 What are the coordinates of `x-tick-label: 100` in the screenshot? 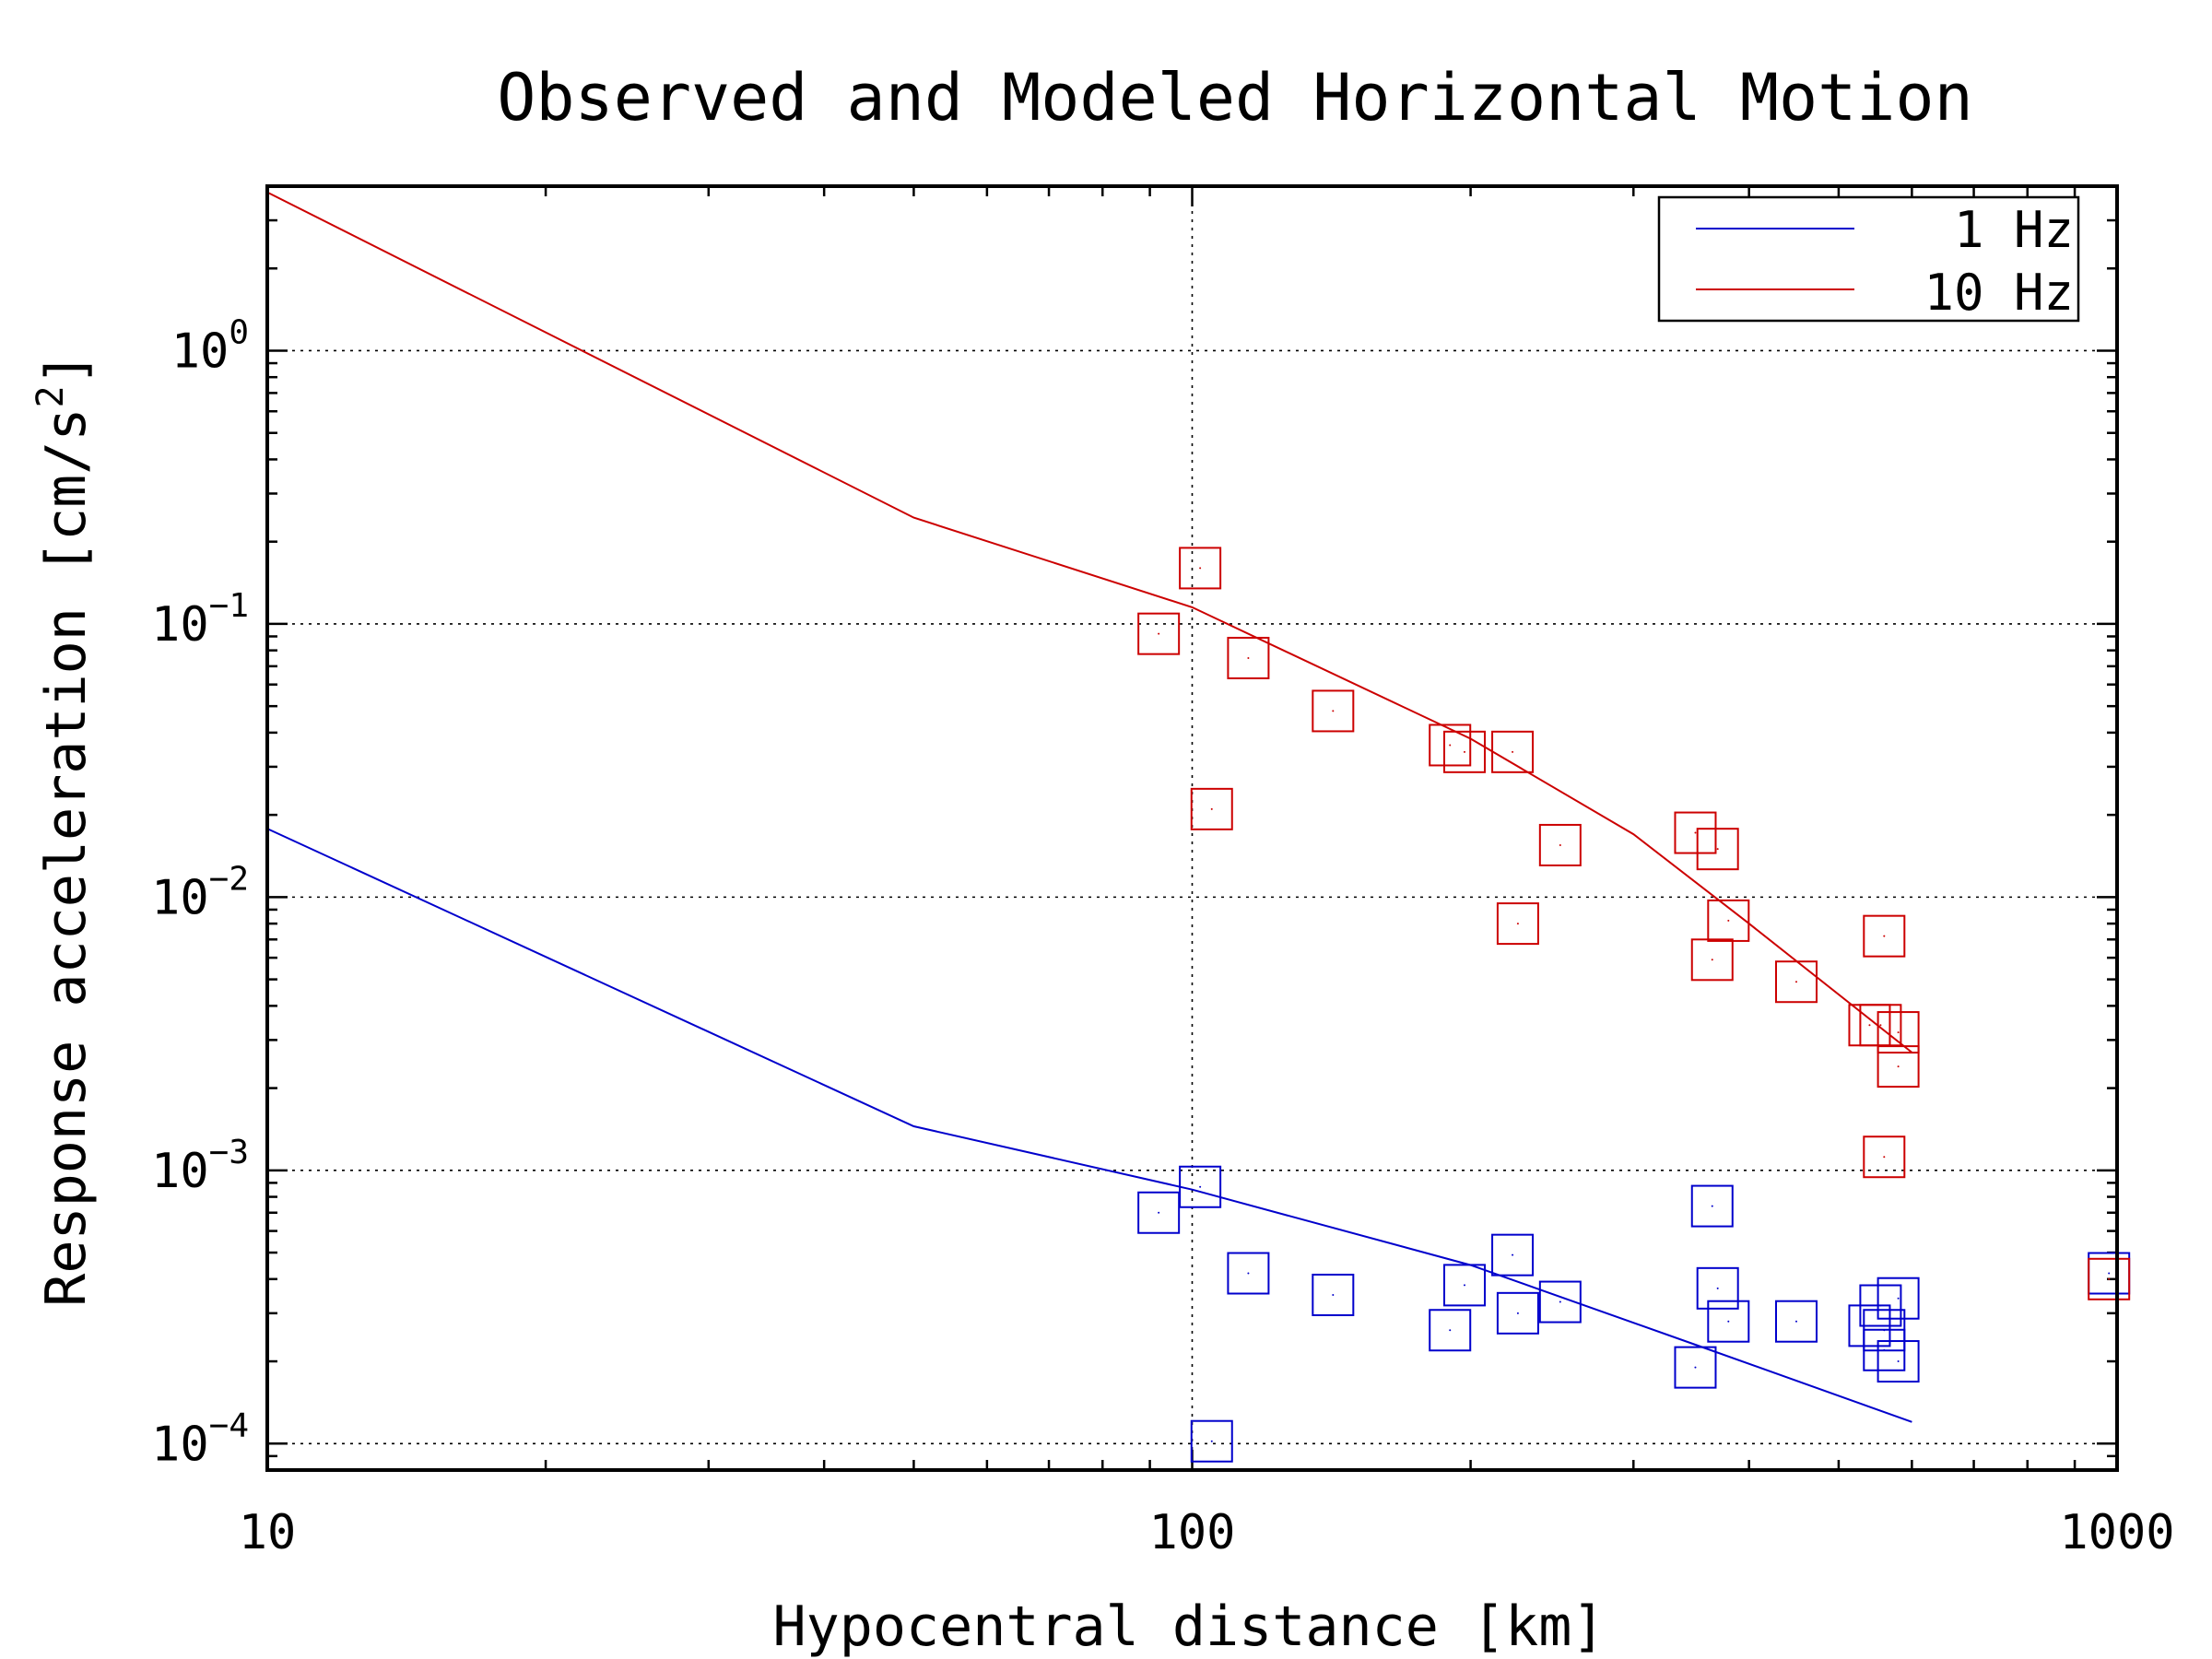 It's located at (1192, 1532).